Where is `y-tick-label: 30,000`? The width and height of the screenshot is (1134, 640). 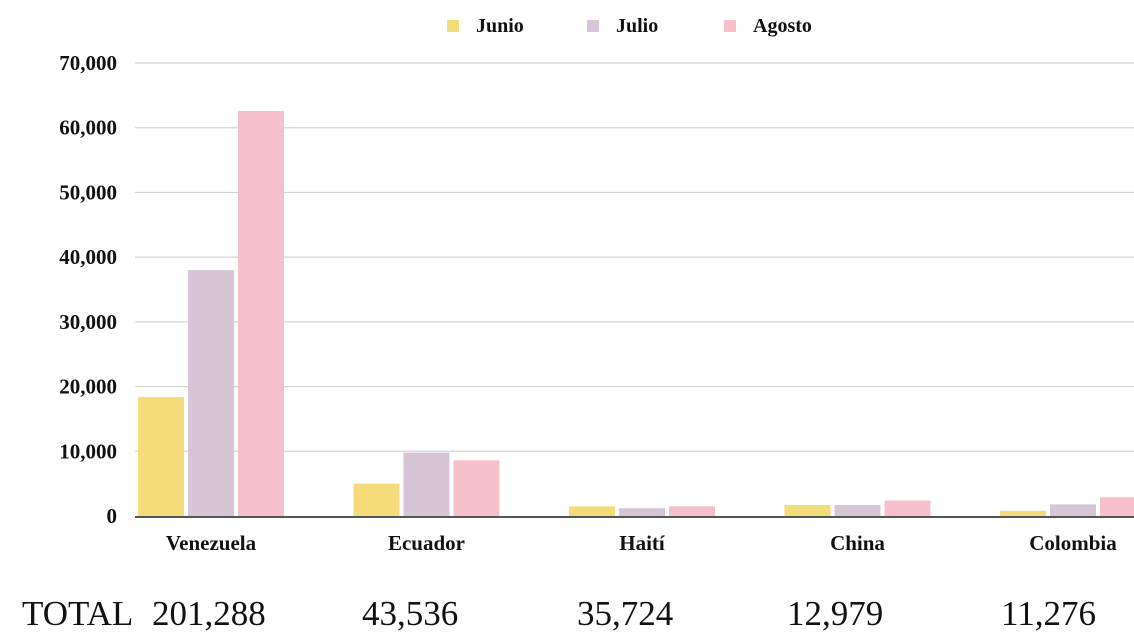 y-tick-label: 30,000 is located at coordinates (88, 322).